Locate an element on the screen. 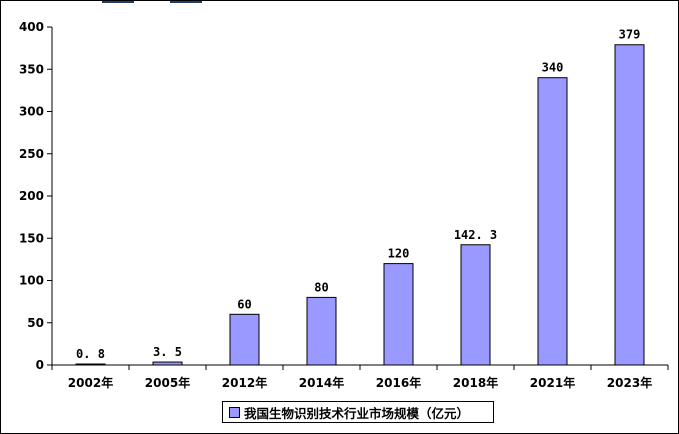 The height and width of the screenshot is (434, 679). data-label: 379 is located at coordinates (630, 35).